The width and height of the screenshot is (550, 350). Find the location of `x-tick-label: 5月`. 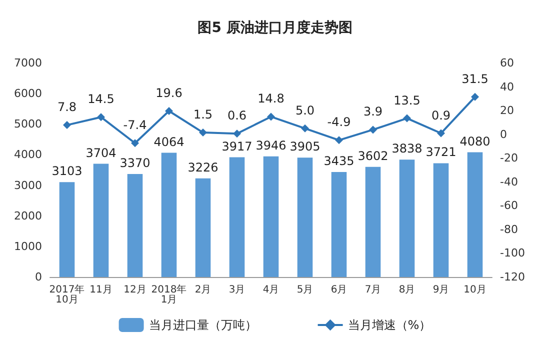

x-tick-label: 5月 is located at coordinates (305, 290).